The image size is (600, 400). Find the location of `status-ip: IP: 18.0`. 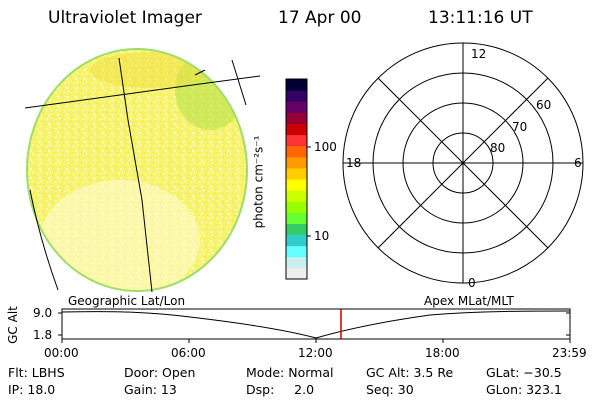

status-ip: IP: 18.0 is located at coordinates (32, 389).